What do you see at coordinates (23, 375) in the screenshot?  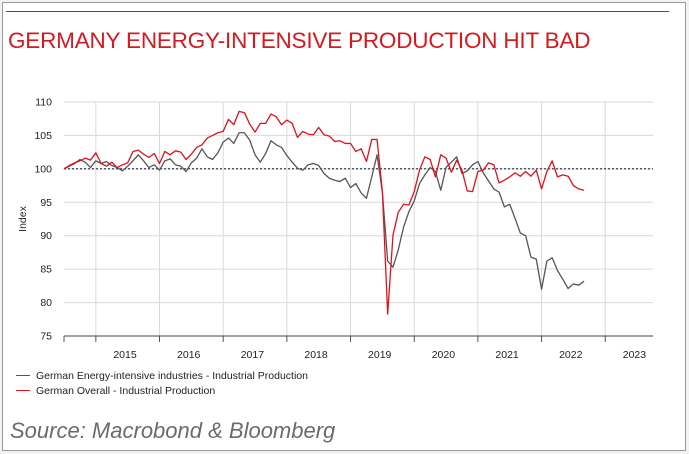 I see `legend-swatch-energy` at bounding box center [23, 375].